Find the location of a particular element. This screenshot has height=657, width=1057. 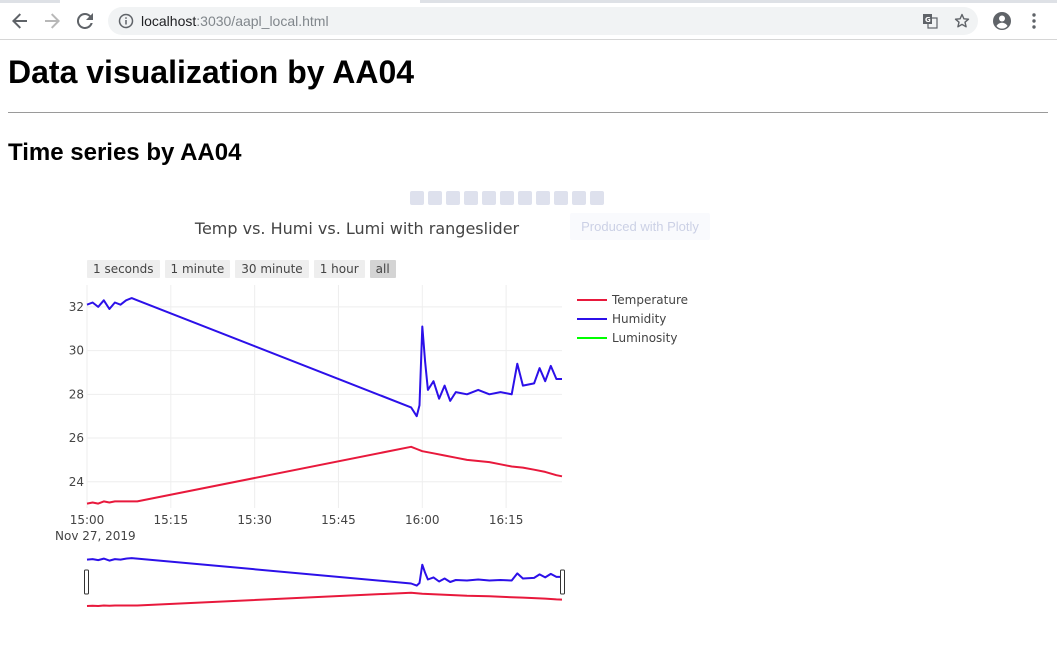

legend-label: Luminosity is located at coordinates (644, 338).